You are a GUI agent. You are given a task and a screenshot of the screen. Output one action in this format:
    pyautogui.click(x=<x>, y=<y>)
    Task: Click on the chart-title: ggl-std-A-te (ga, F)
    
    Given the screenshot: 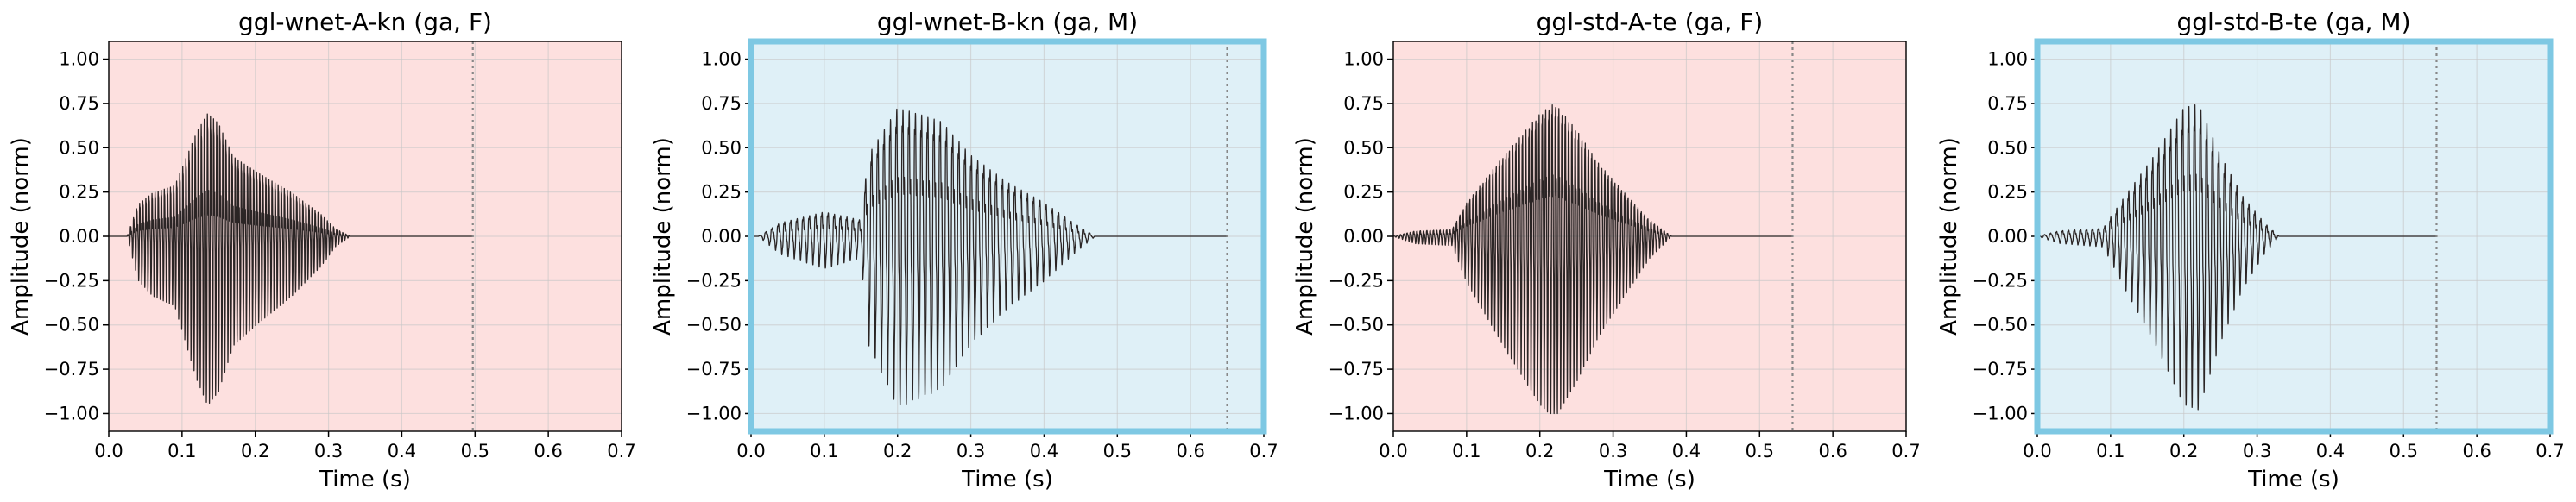 What is the action you would take?
    pyautogui.click(x=1650, y=22)
    